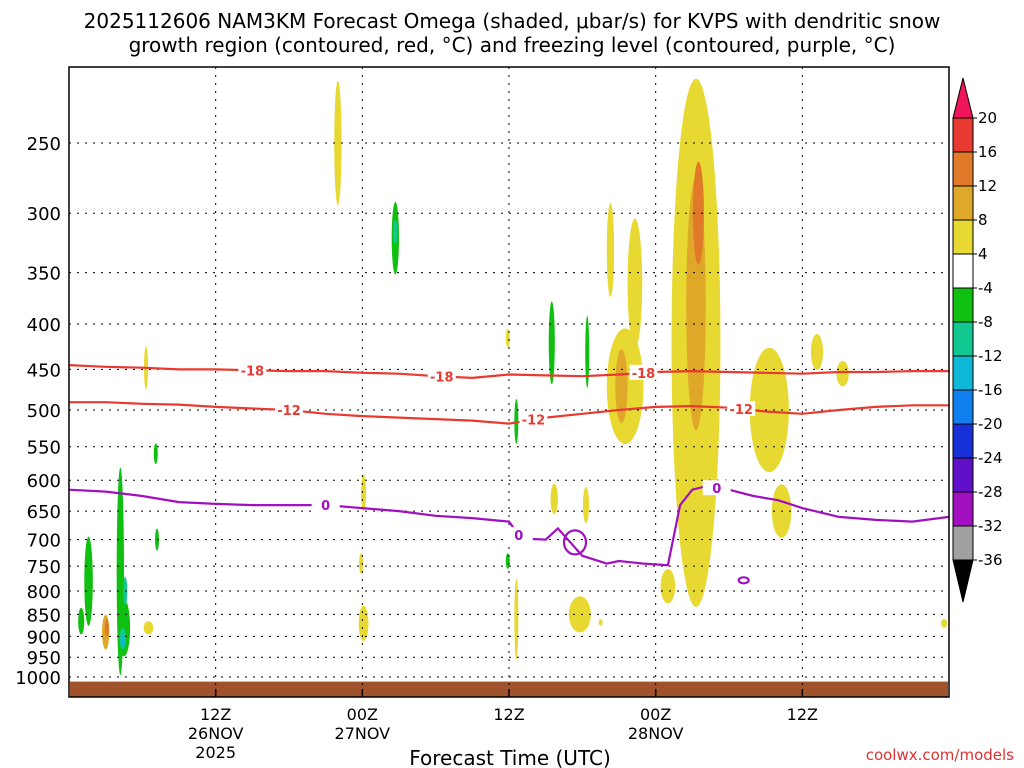 The height and width of the screenshot is (768, 1024). I want to click on colorbar: 20 16 12 8 4 -4 -8 -12 -16 -20 -24 -28 -32 -36, so click(977, 340).